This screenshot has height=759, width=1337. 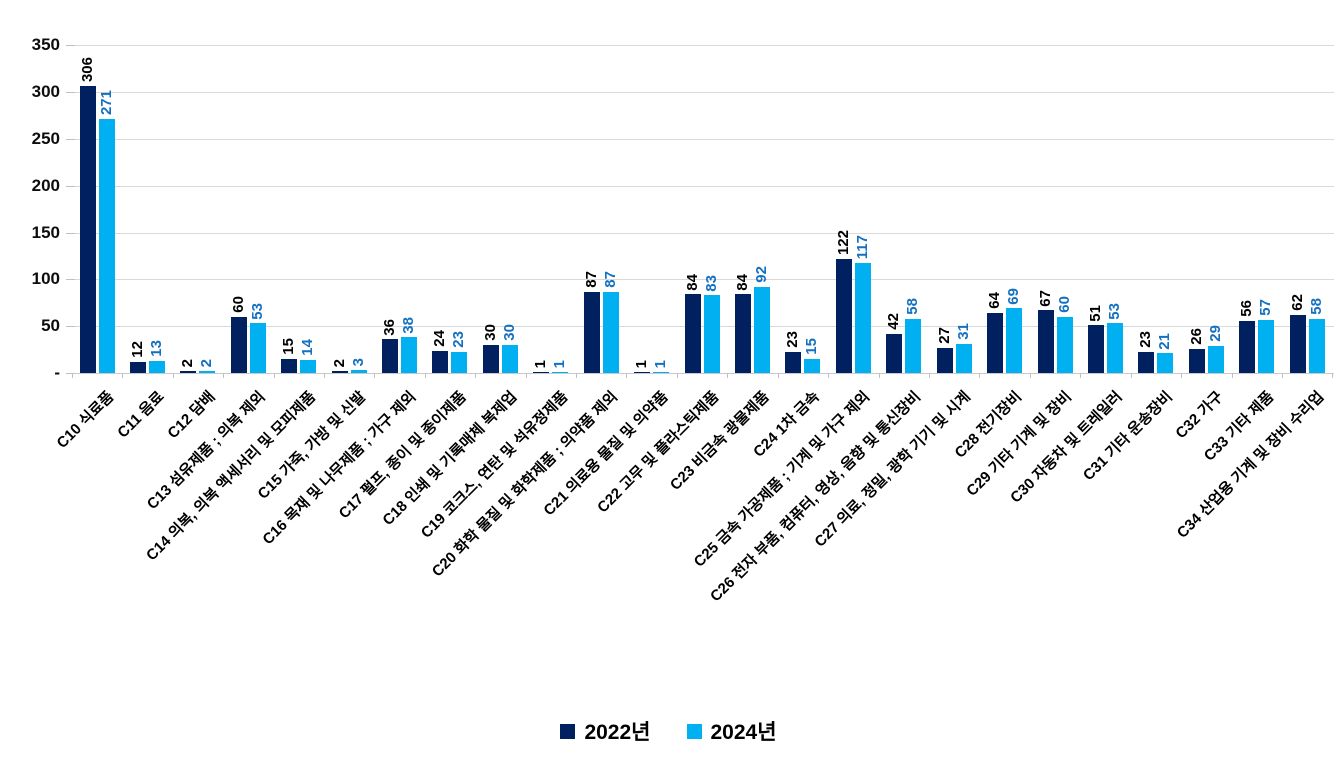 I want to click on value-label-2022: 1, so click(x=541, y=363).